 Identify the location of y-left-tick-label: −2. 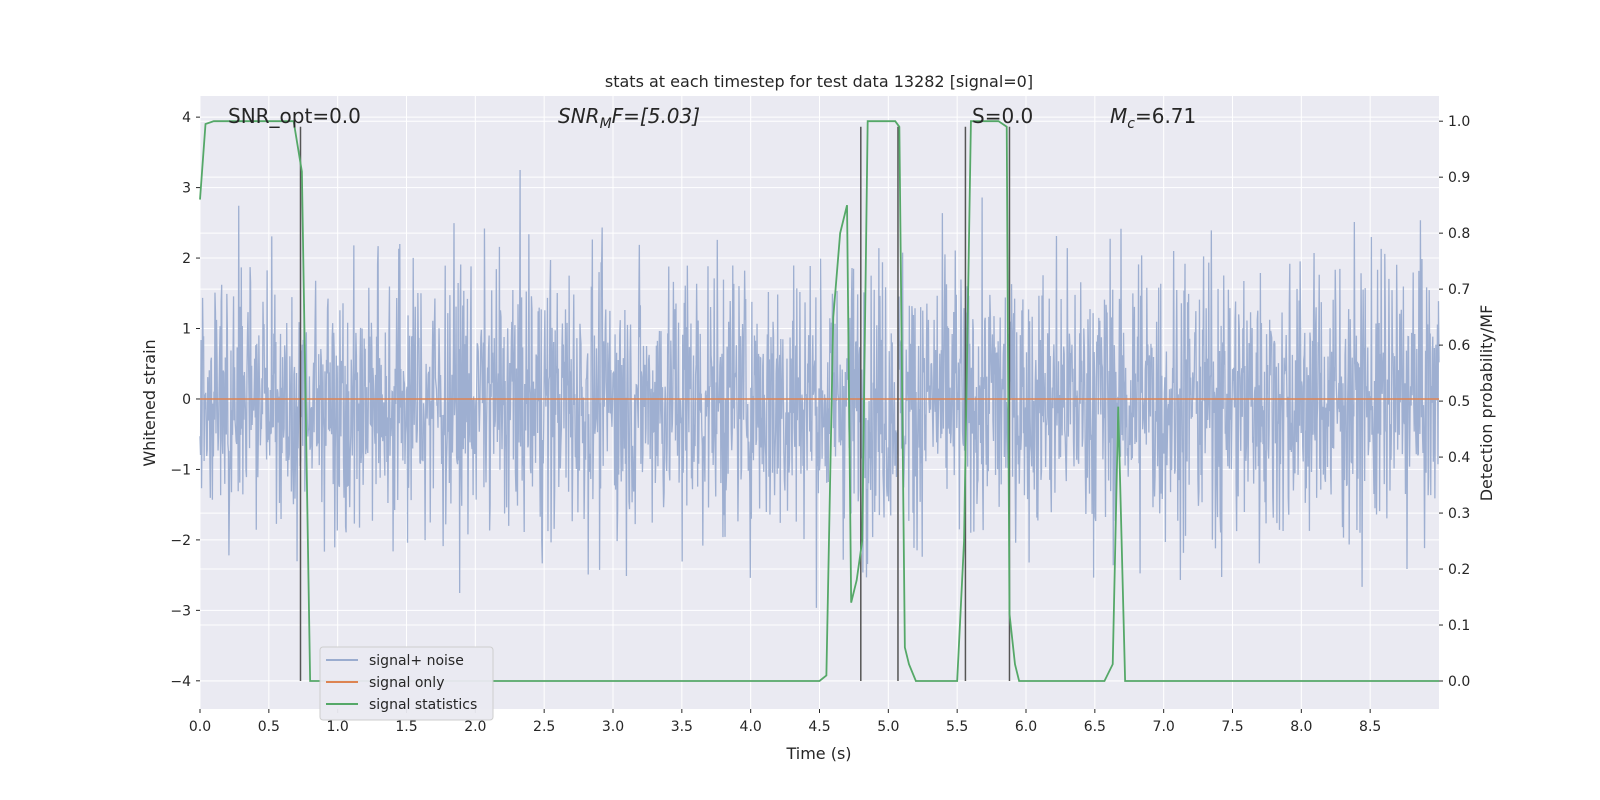
(180, 541).